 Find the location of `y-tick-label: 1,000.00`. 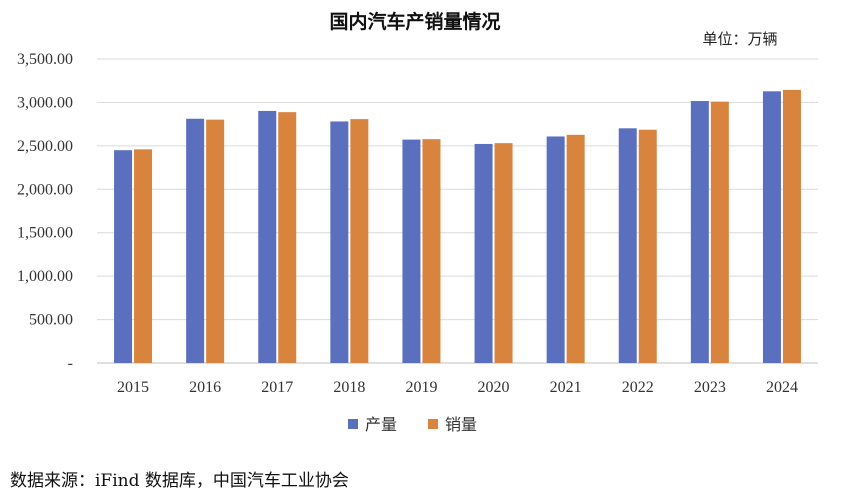

y-tick-label: 1,000.00 is located at coordinates (45, 276).